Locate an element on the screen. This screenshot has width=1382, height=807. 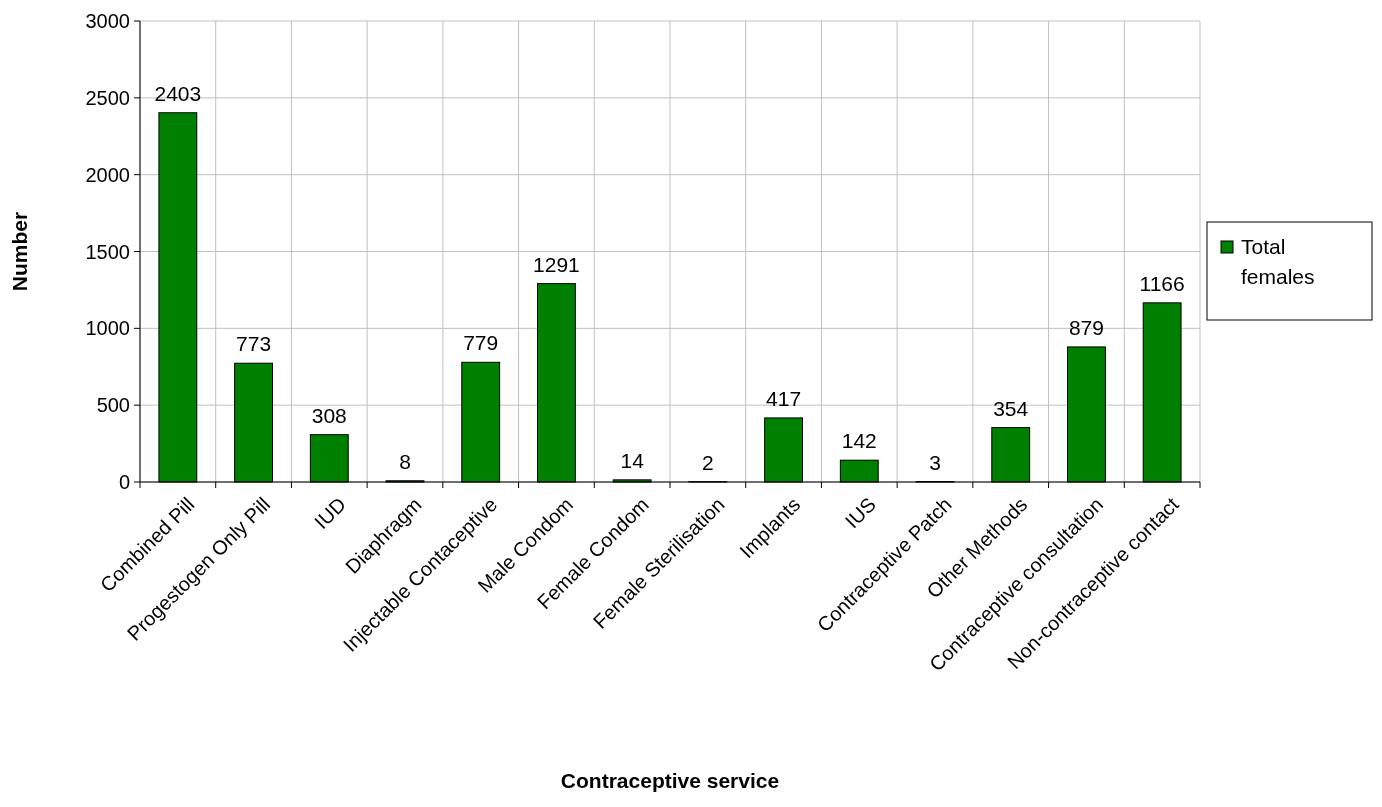
x-tick-label: IUS is located at coordinates (860, 513).